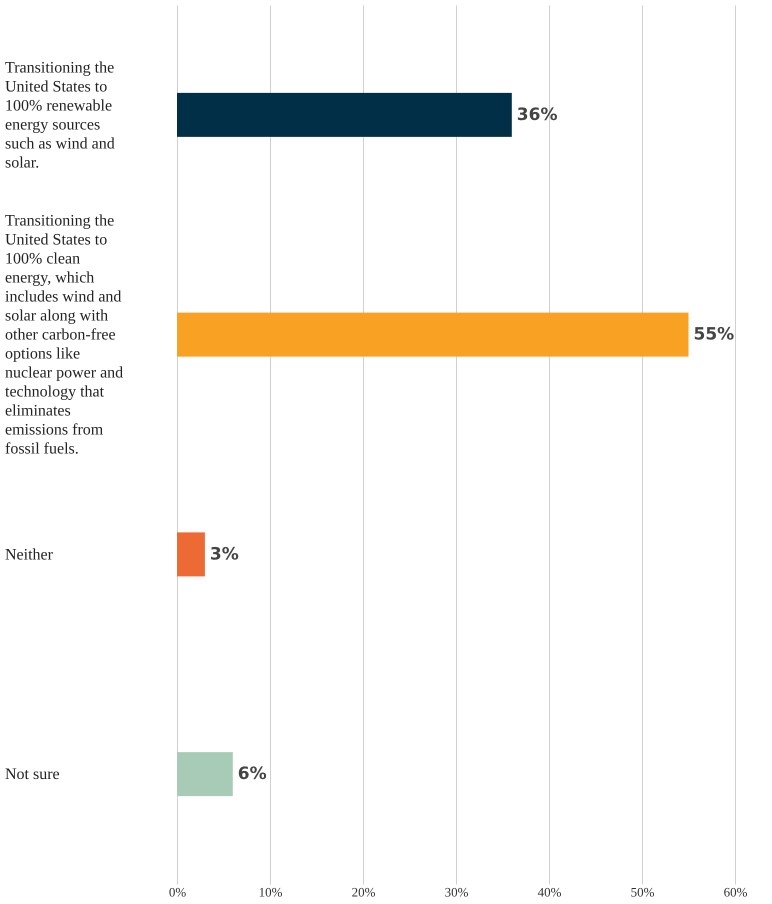  I want to click on data-label: 36%, so click(537, 114).